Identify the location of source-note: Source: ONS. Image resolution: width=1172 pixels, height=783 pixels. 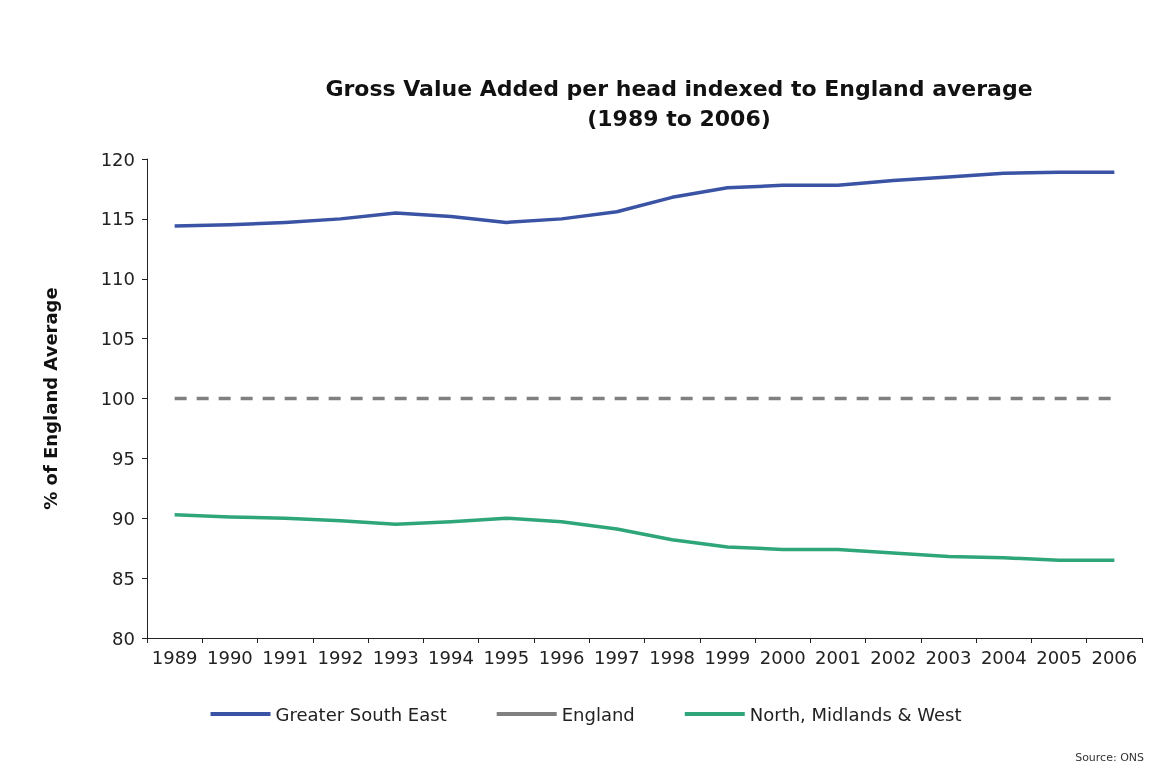
(1110, 757).